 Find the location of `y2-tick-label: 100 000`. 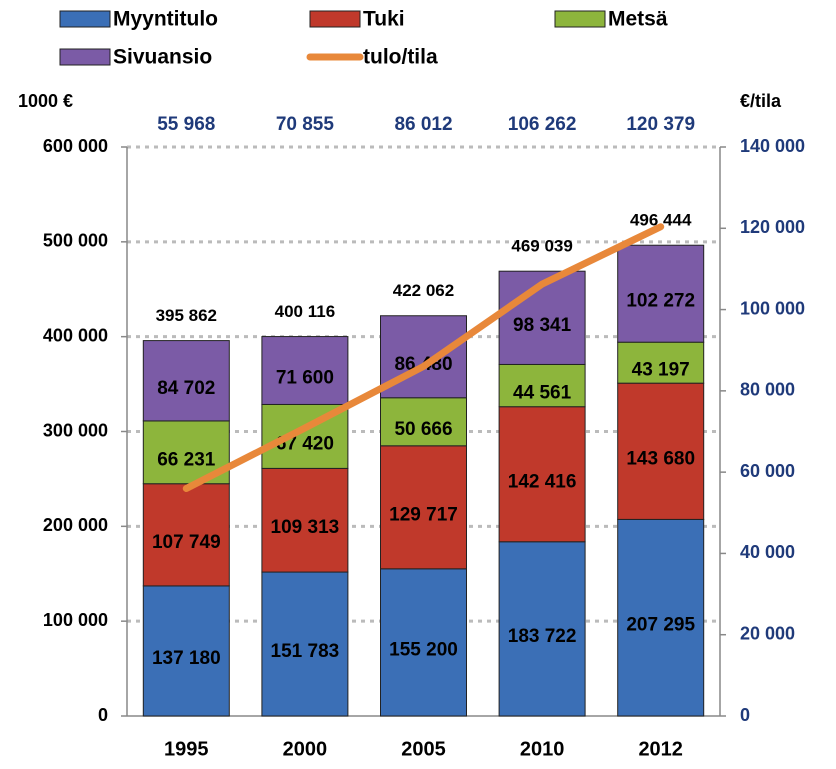

y2-tick-label: 100 000 is located at coordinates (772, 308).